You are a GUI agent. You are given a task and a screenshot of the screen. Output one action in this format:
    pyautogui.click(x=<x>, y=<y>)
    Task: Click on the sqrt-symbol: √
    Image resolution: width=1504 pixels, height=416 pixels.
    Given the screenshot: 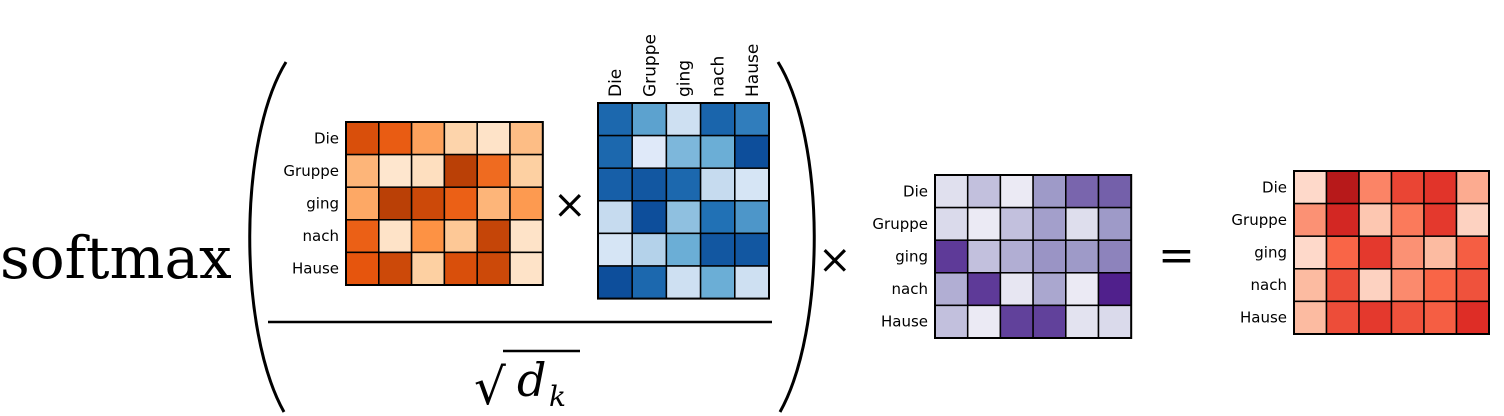 What is the action you would take?
    pyautogui.click(x=490, y=387)
    